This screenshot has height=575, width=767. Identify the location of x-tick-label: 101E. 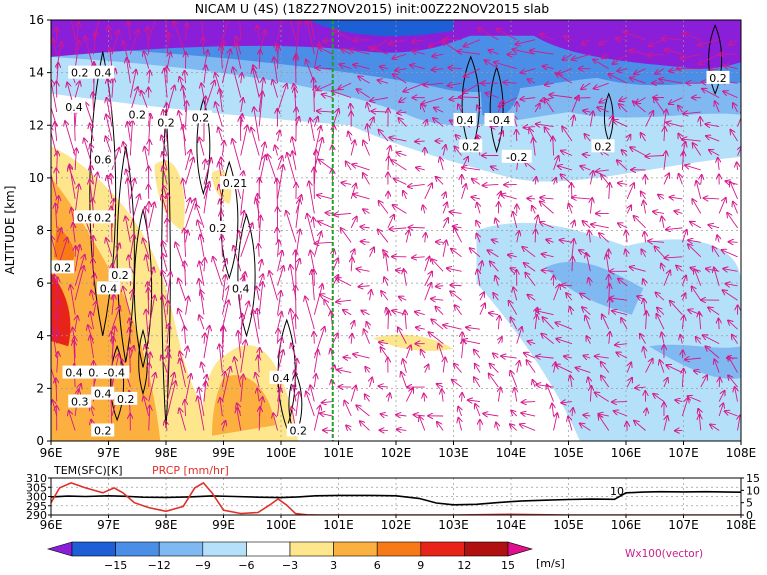
(338, 453).